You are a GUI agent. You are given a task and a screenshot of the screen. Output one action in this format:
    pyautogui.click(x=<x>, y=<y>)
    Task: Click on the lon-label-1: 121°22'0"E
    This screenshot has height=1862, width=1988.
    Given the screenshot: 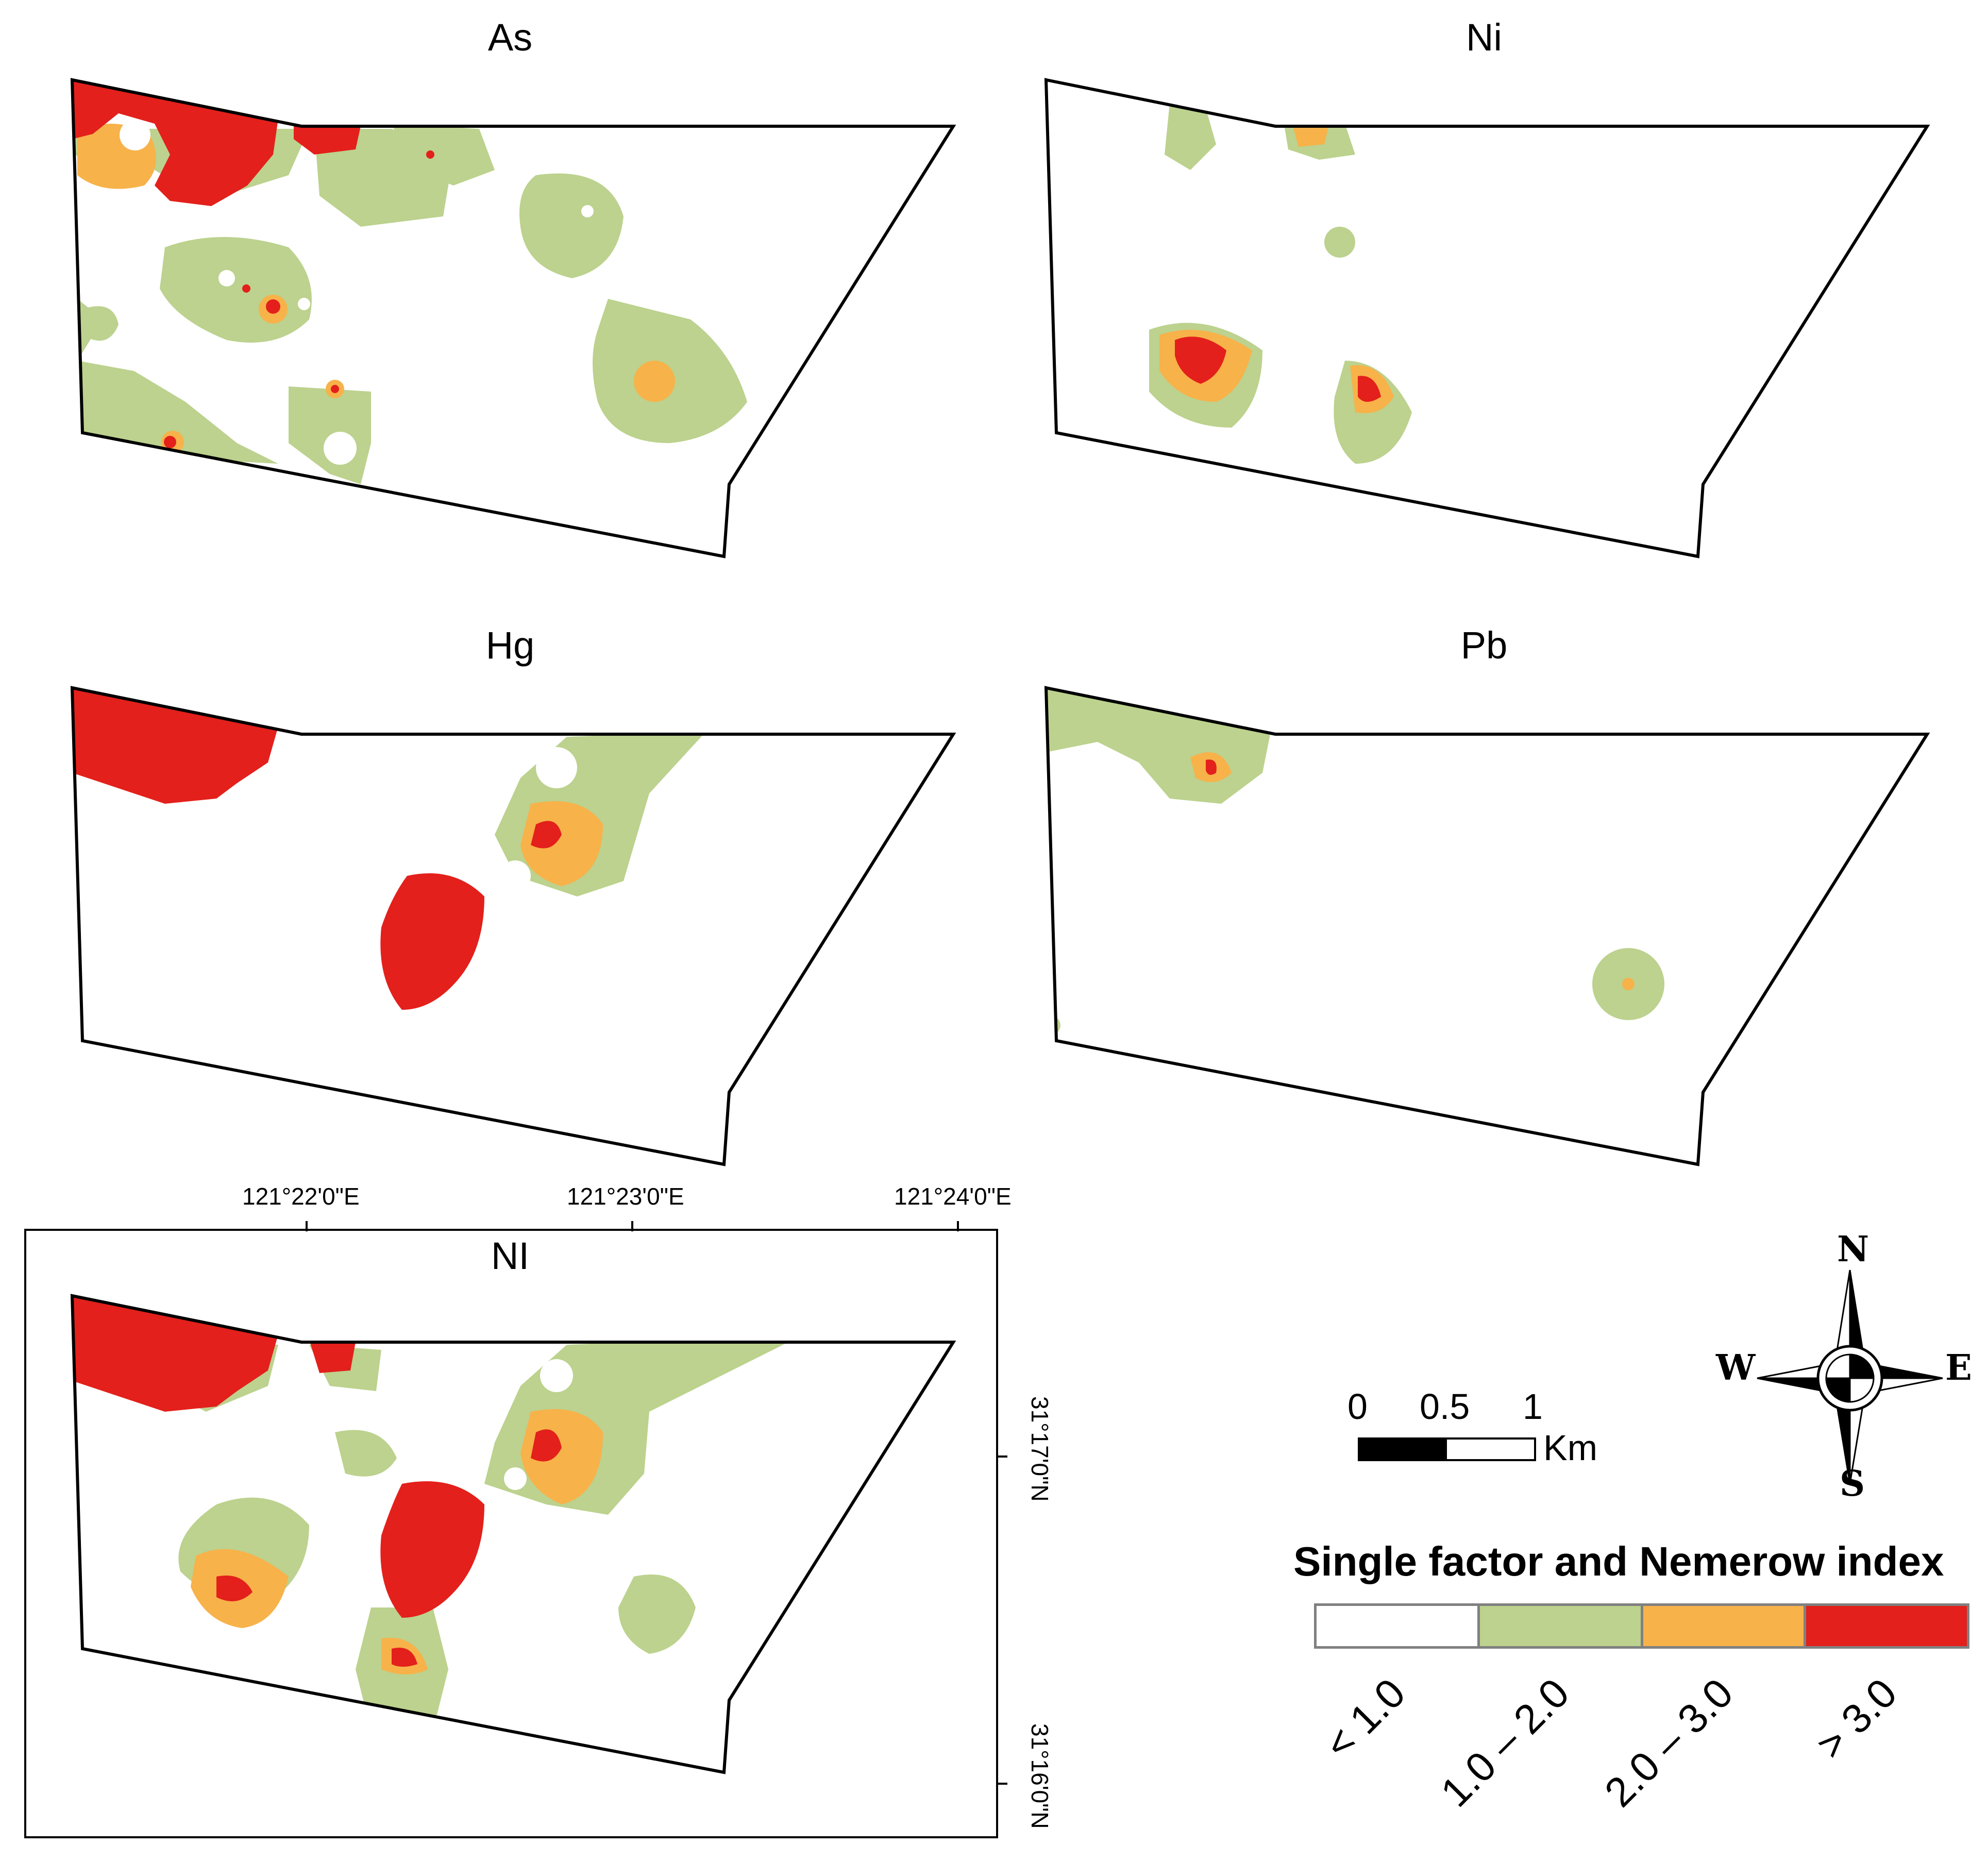 What is the action you would take?
    pyautogui.click(x=301, y=1197)
    